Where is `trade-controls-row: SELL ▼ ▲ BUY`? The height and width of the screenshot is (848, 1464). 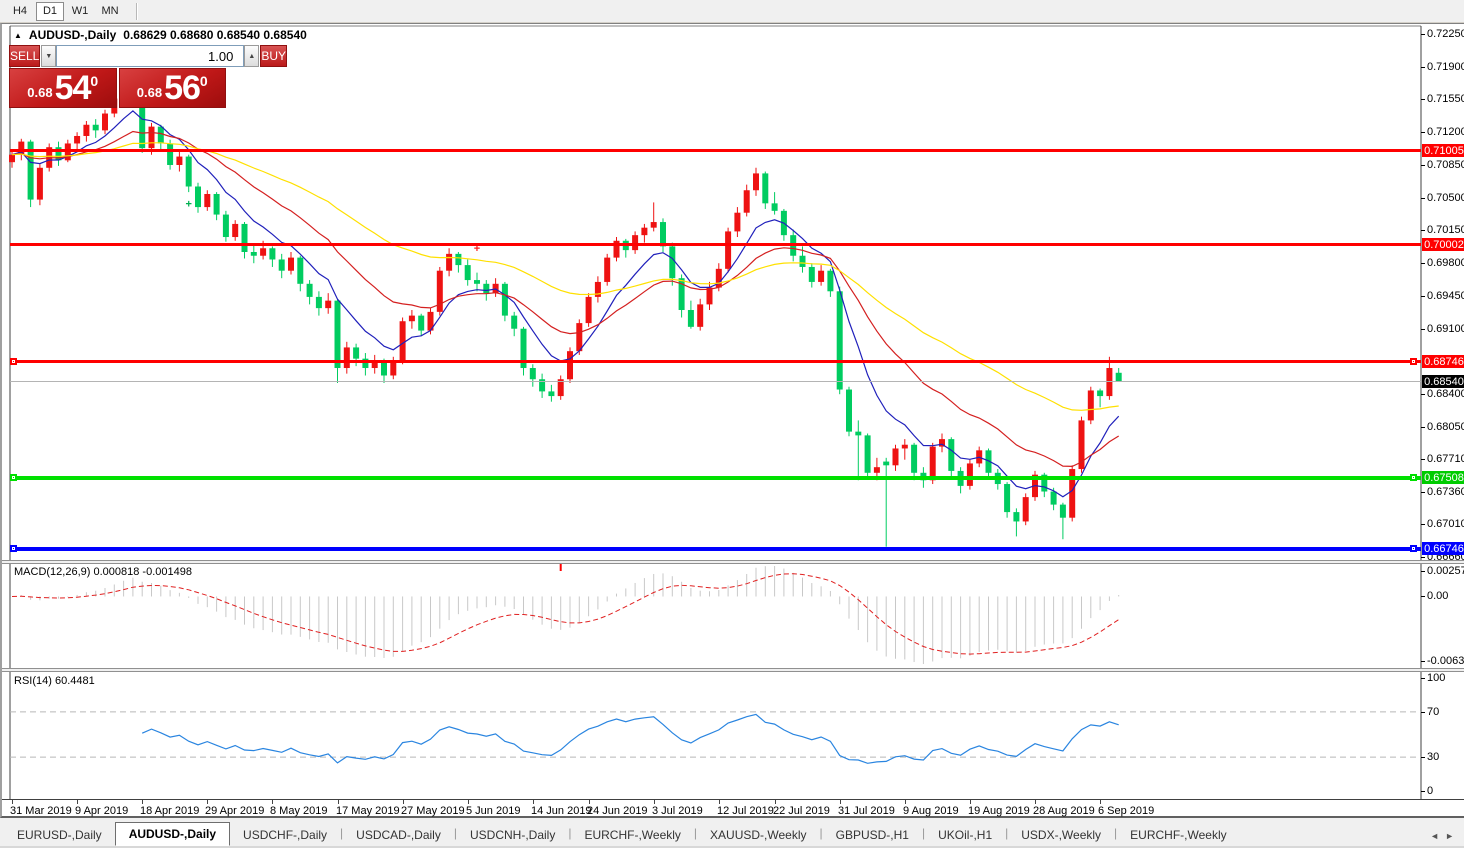
trade-controls-row: SELL ▼ ▲ BUY is located at coordinates (148, 56).